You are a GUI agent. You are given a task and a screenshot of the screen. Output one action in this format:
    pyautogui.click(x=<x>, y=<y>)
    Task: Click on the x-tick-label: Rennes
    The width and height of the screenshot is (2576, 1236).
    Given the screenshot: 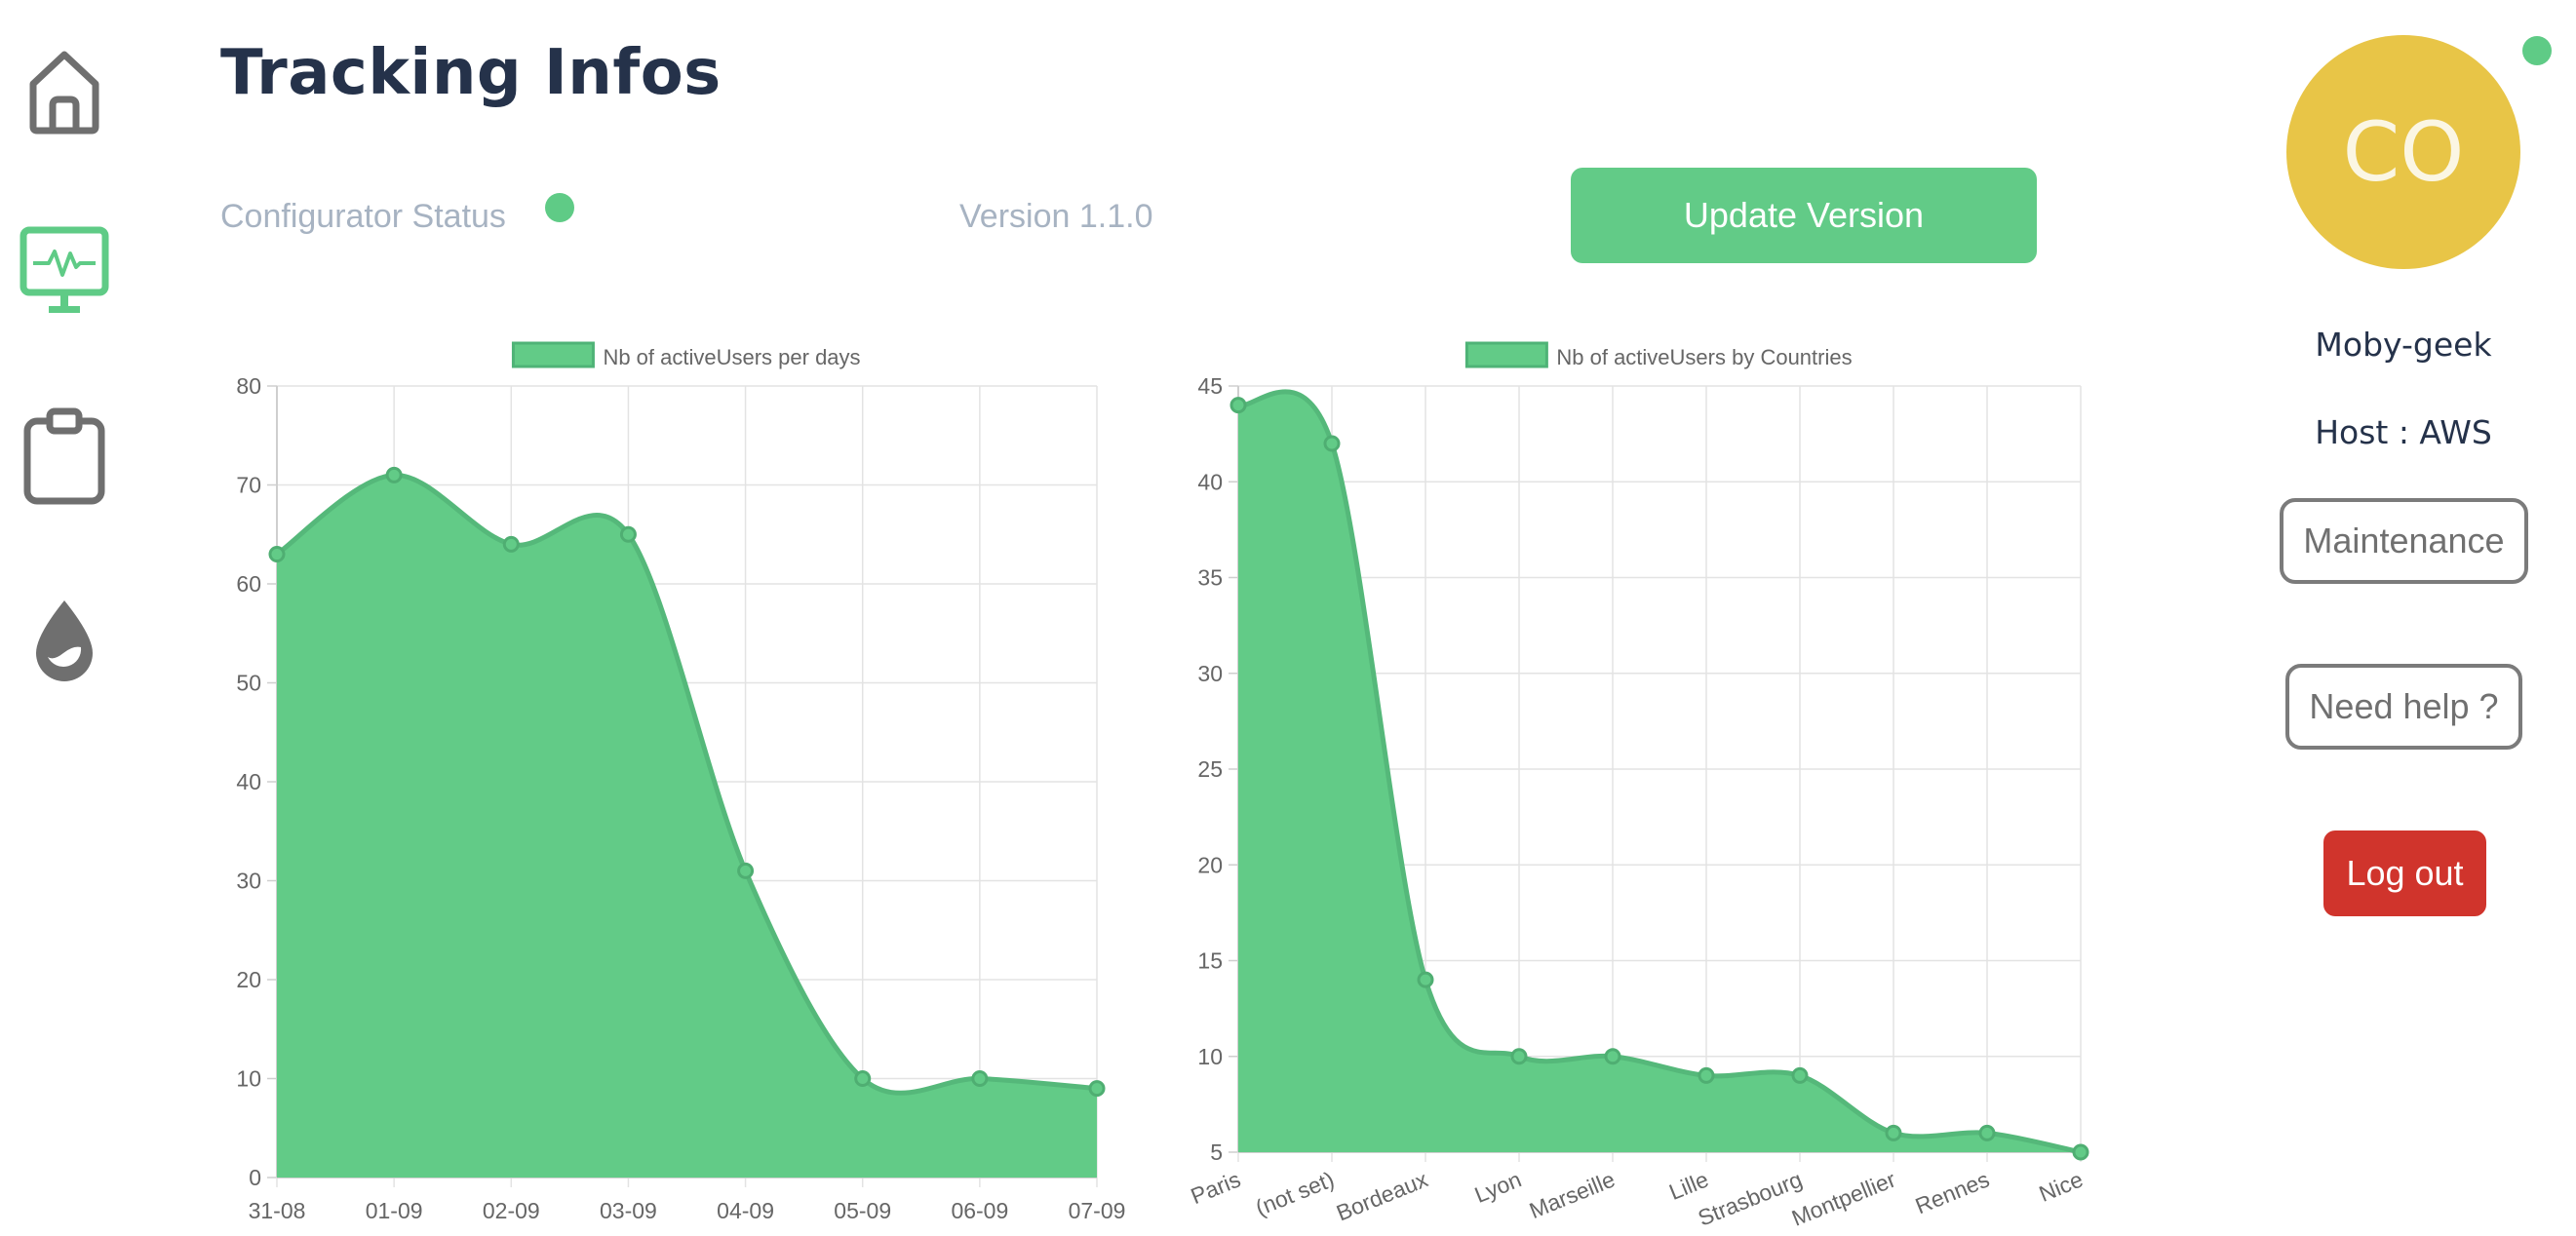 What is the action you would take?
    pyautogui.click(x=1952, y=1193)
    